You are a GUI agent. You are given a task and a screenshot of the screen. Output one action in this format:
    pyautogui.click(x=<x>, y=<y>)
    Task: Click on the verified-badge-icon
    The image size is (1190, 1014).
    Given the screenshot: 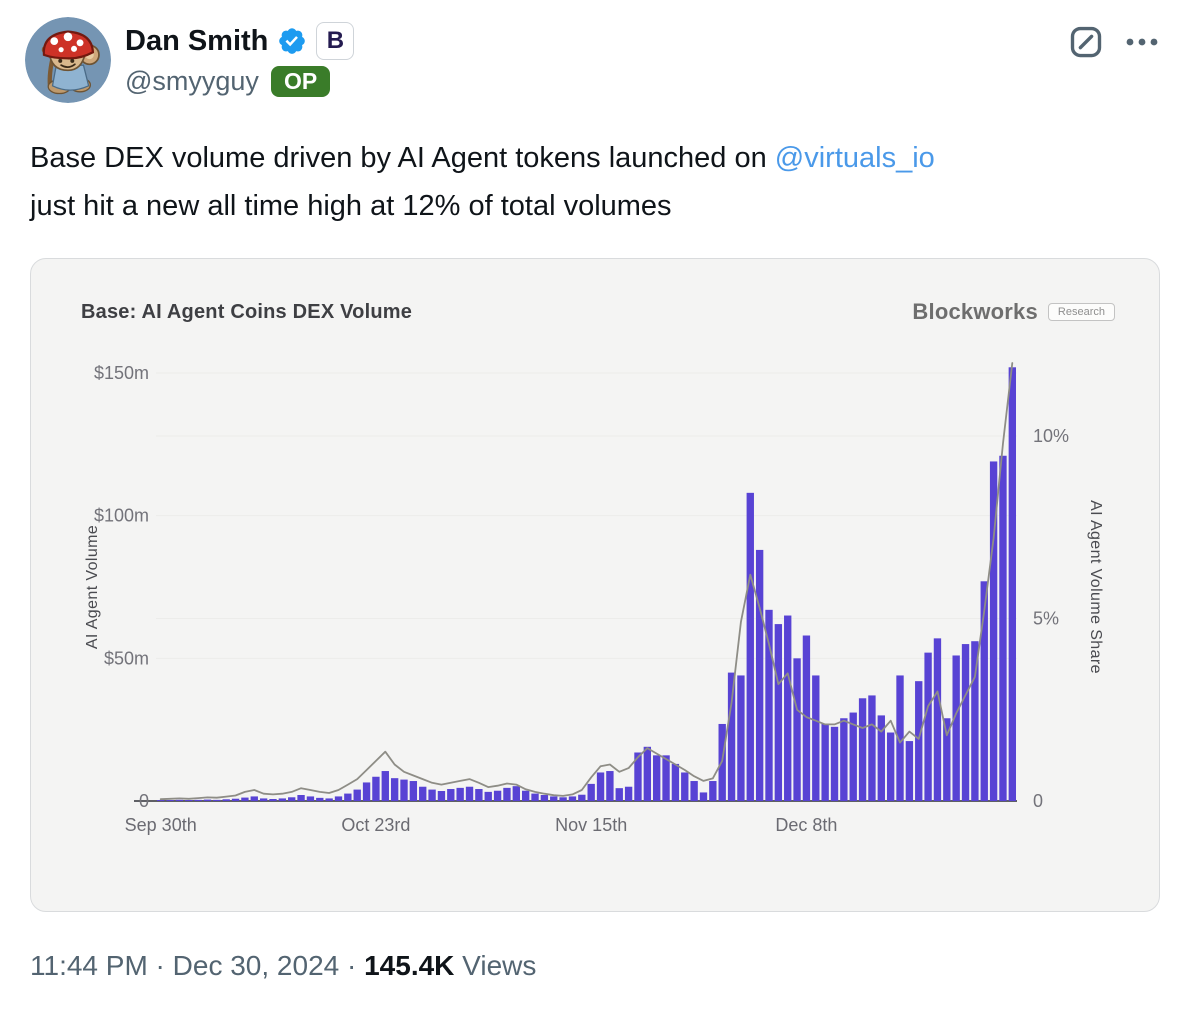 What is the action you would take?
    pyautogui.click(x=292, y=41)
    